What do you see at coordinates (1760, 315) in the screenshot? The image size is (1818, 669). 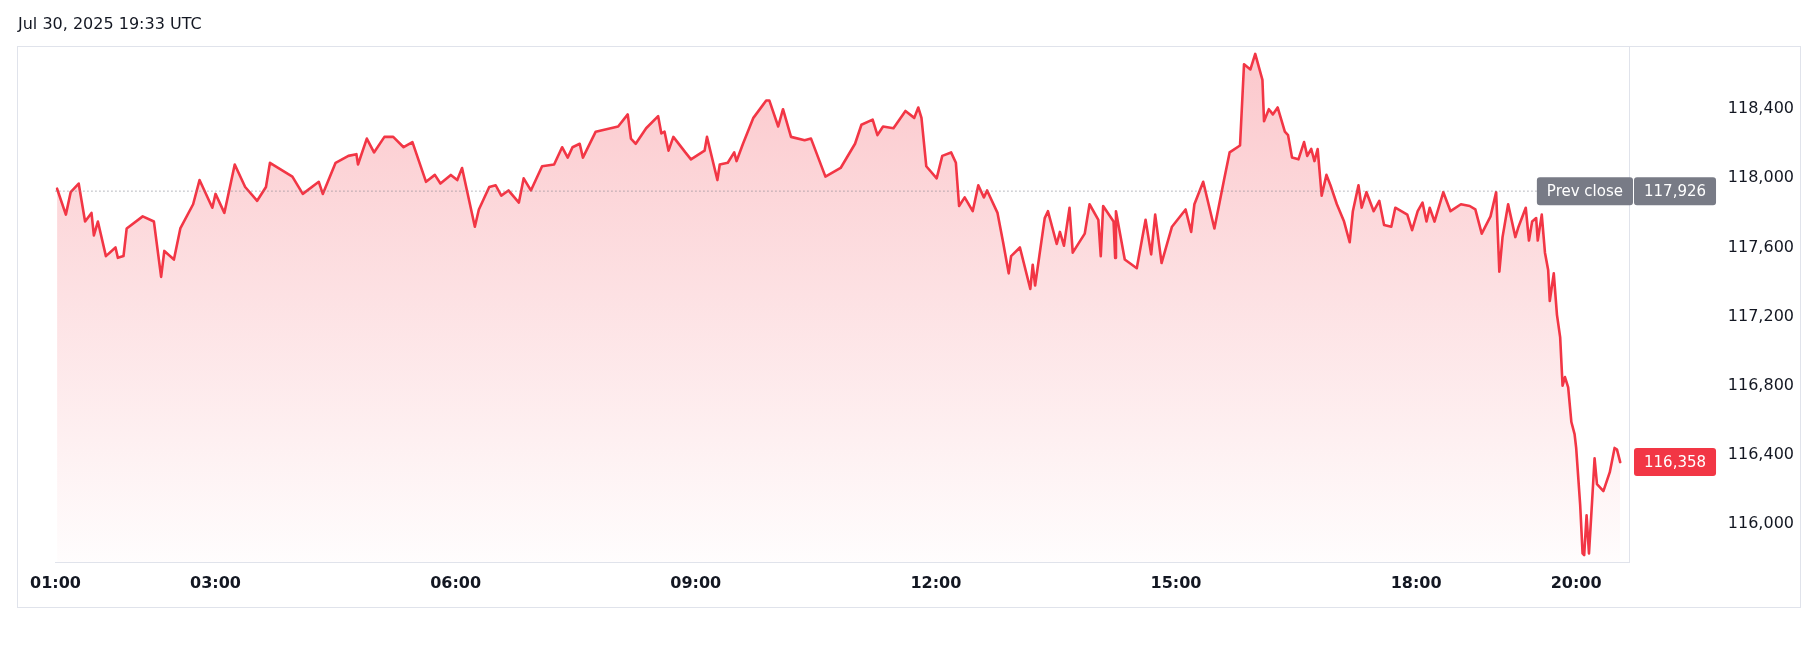 I see `y-tick-label: 117,200` at bounding box center [1760, 315].